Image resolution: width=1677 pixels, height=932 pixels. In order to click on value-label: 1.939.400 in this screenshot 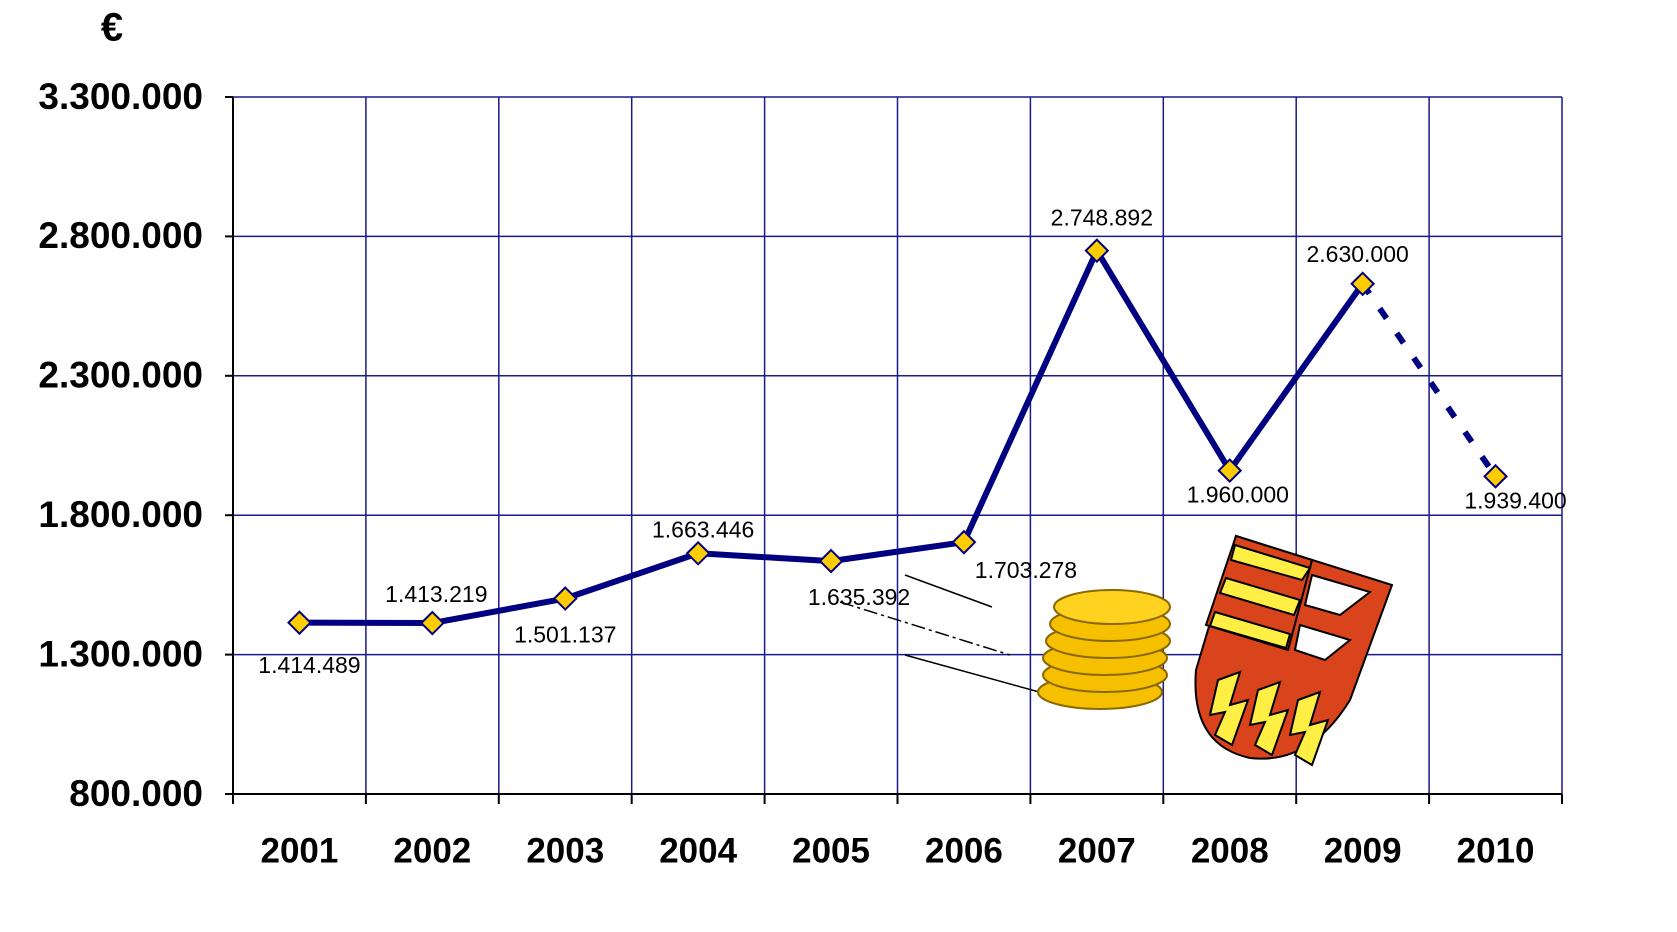, I will do `click(1515, 500)`.